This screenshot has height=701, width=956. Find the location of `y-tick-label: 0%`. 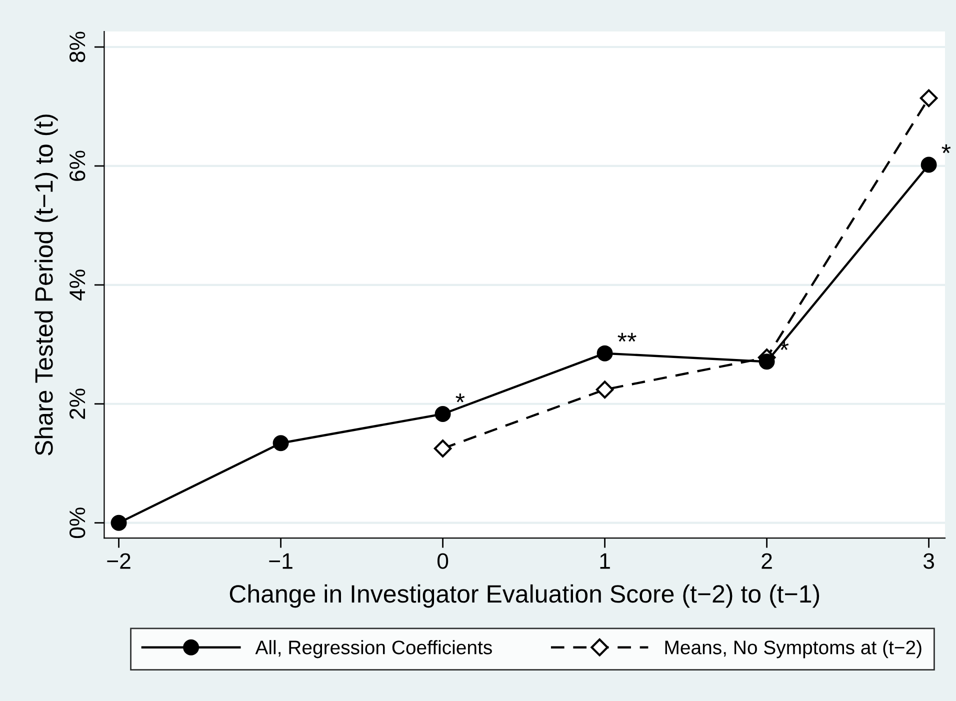

y-tick-label: 0% is located at coordinates (77, 523).